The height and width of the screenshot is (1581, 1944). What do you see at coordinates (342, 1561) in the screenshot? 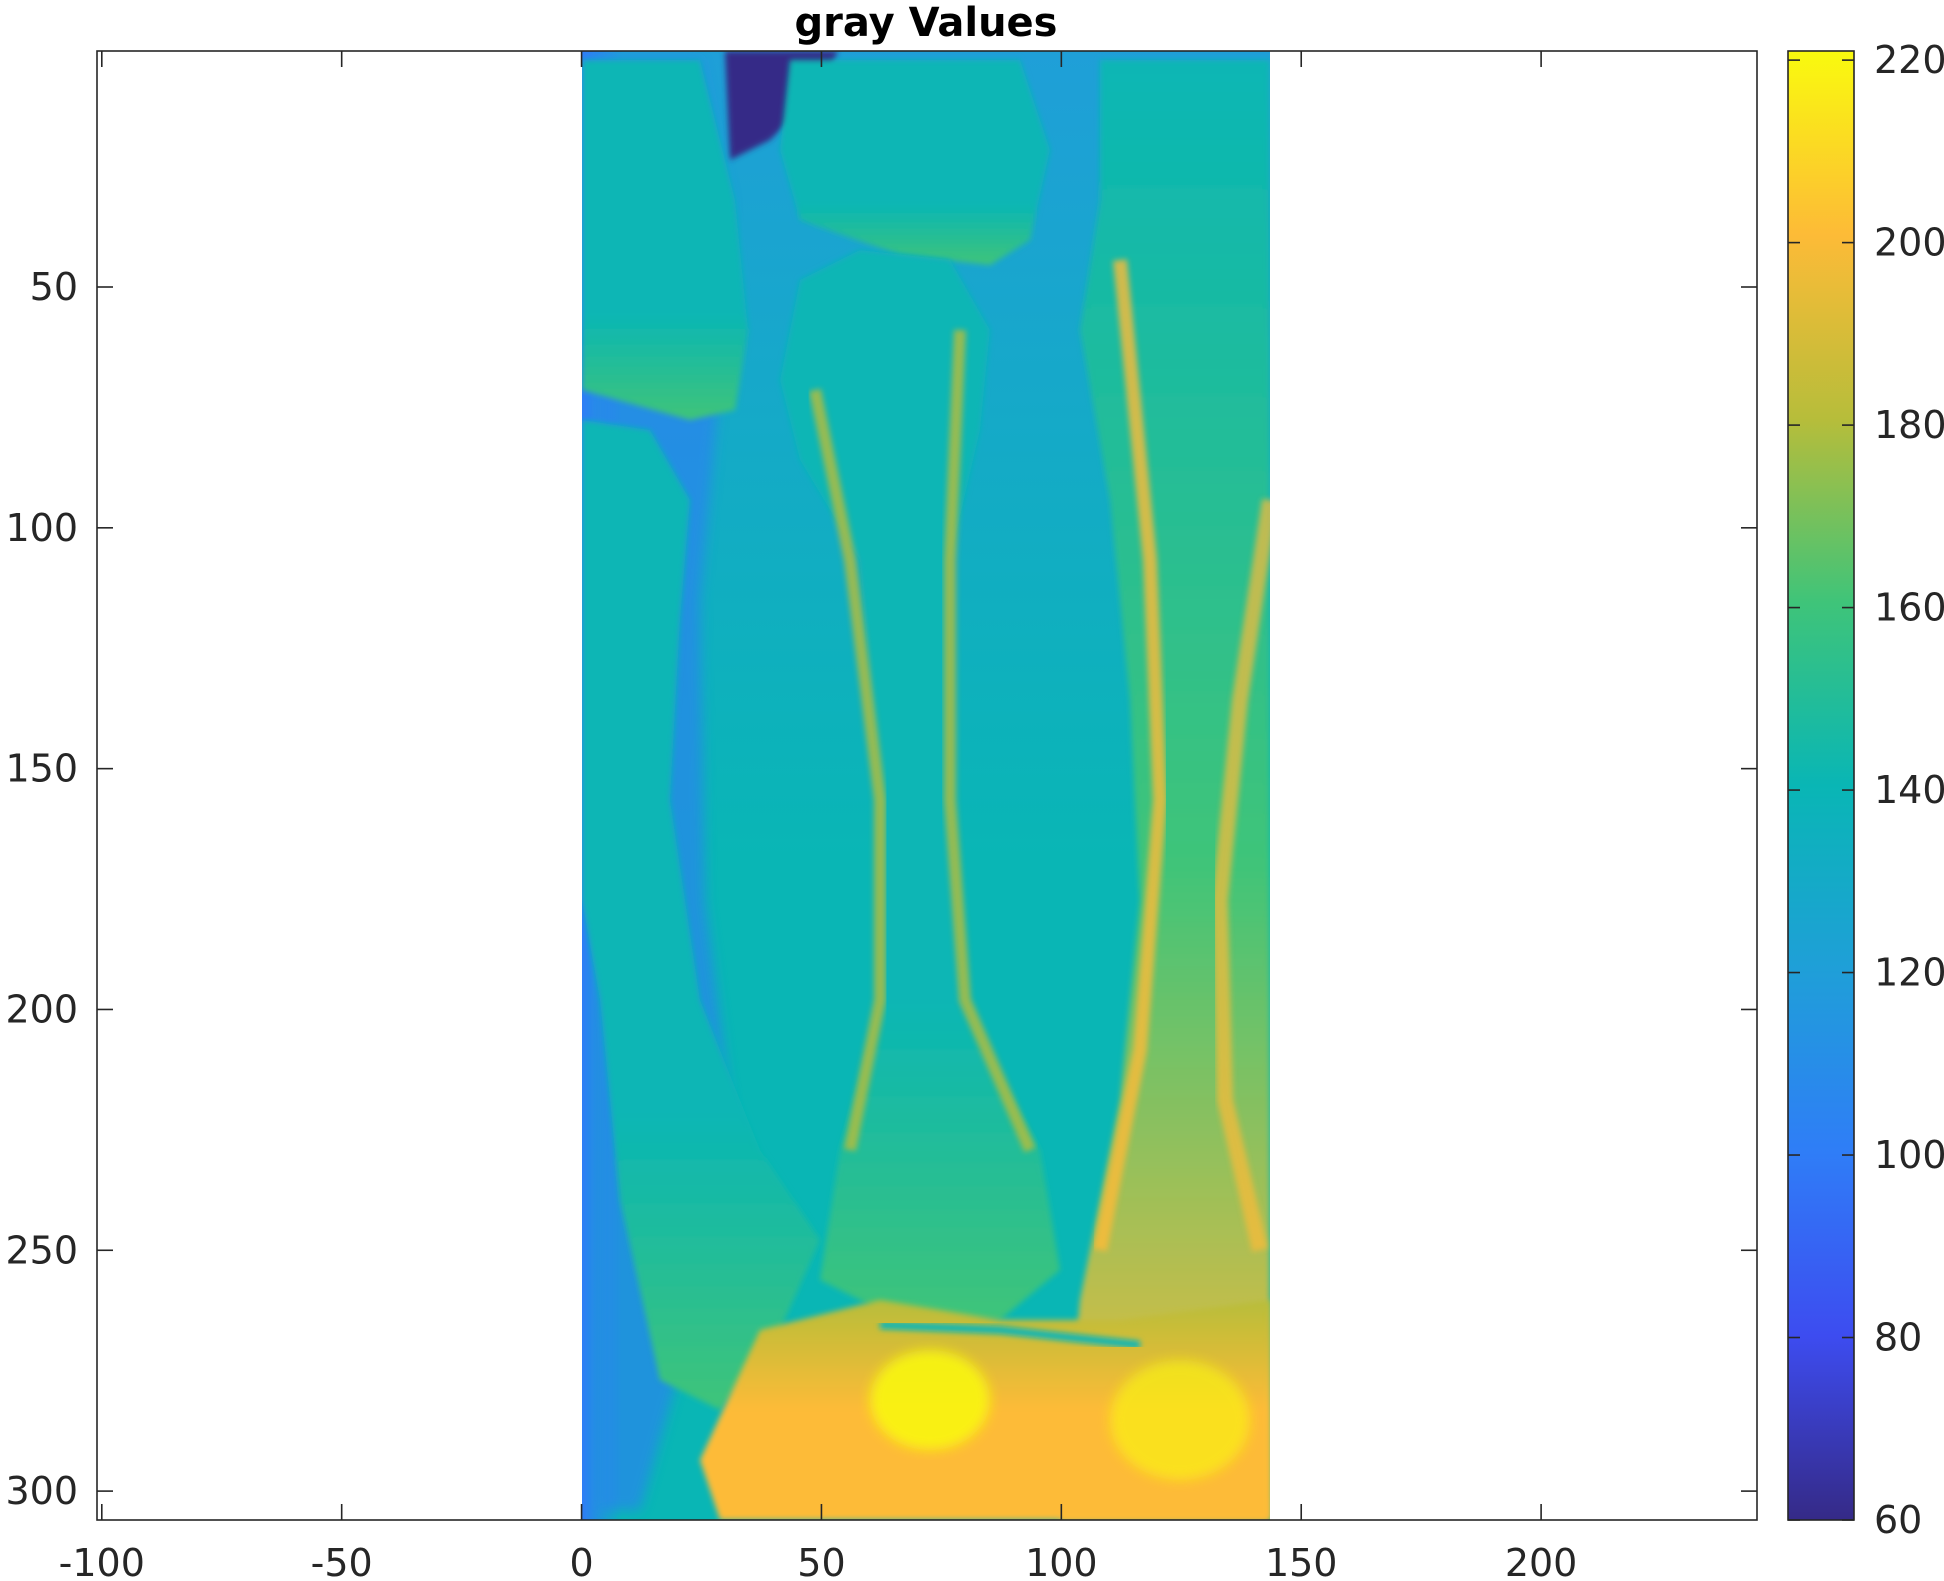
I see `x-tick-label: -50` at bounding box center [342, 1561].